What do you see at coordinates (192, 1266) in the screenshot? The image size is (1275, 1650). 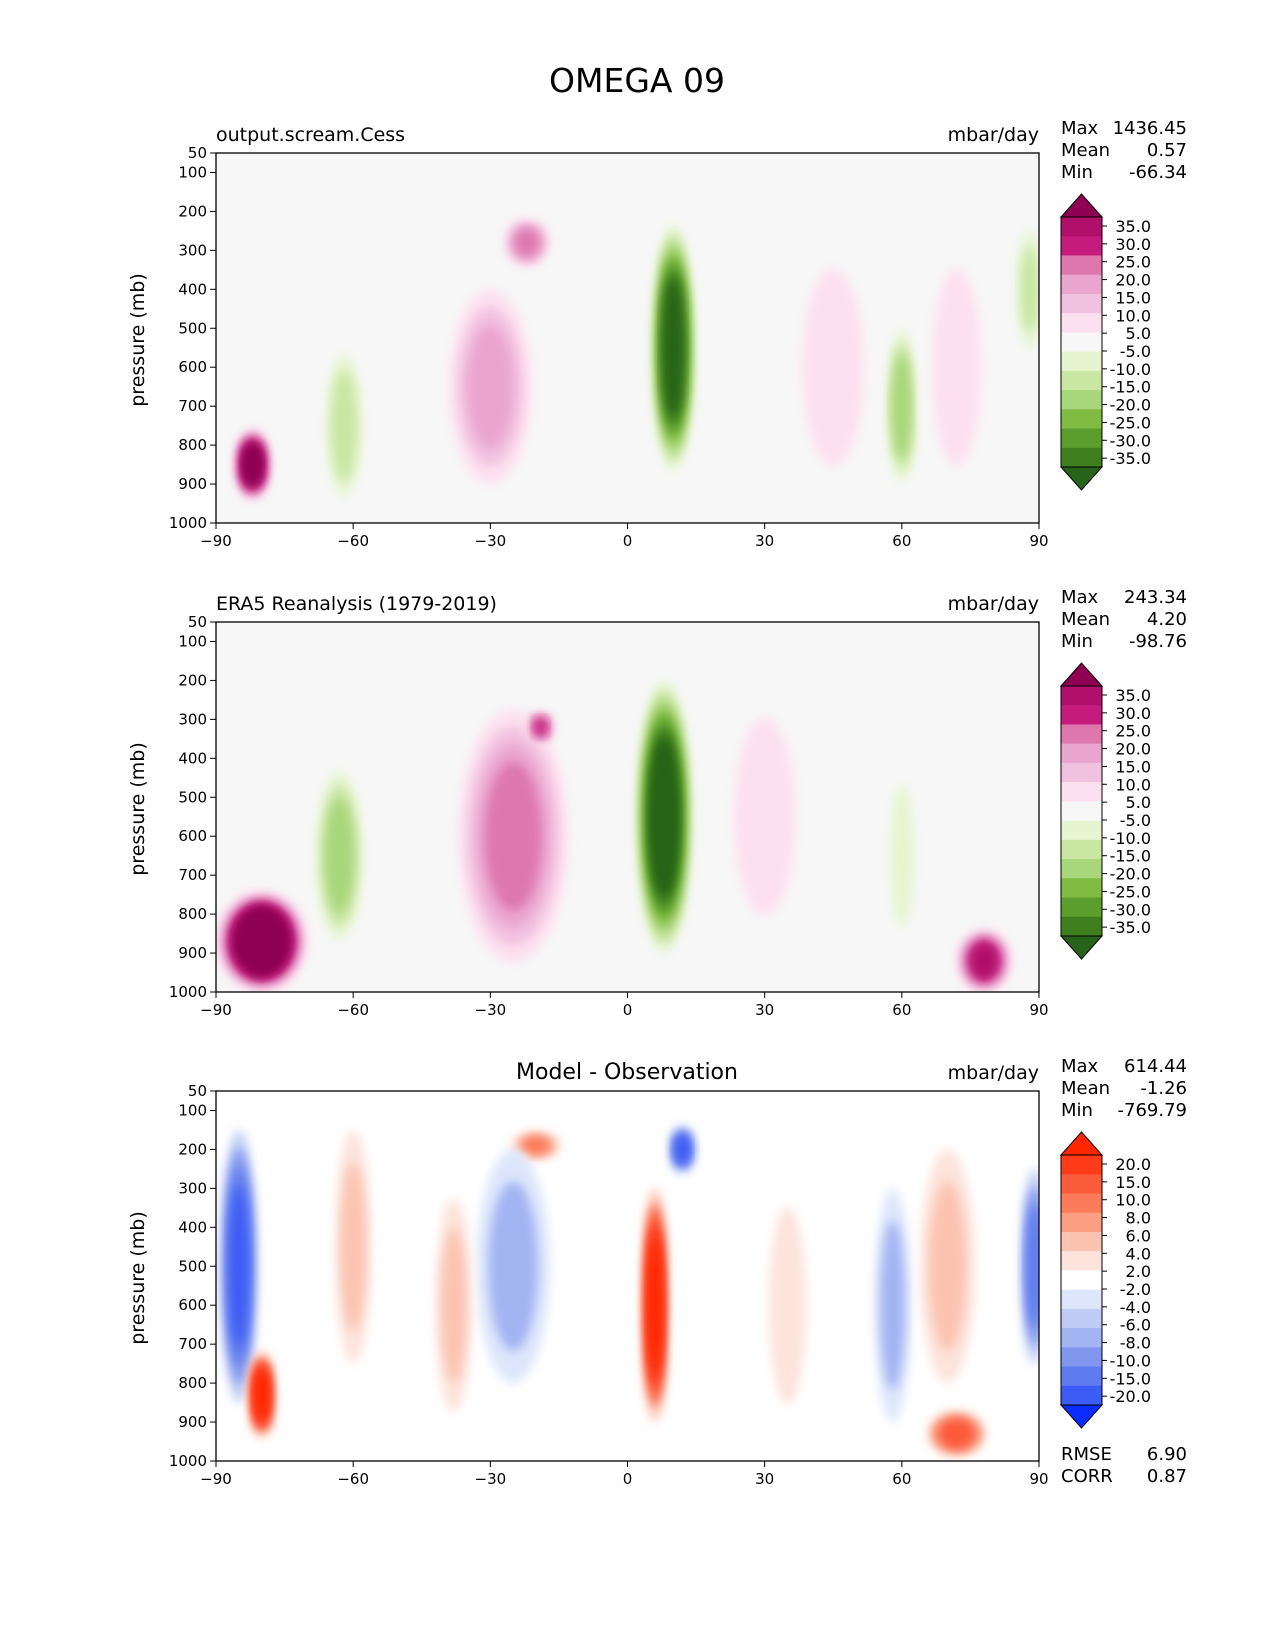 I see `y-tick-label: 500` at bounding box center [192, 1266].